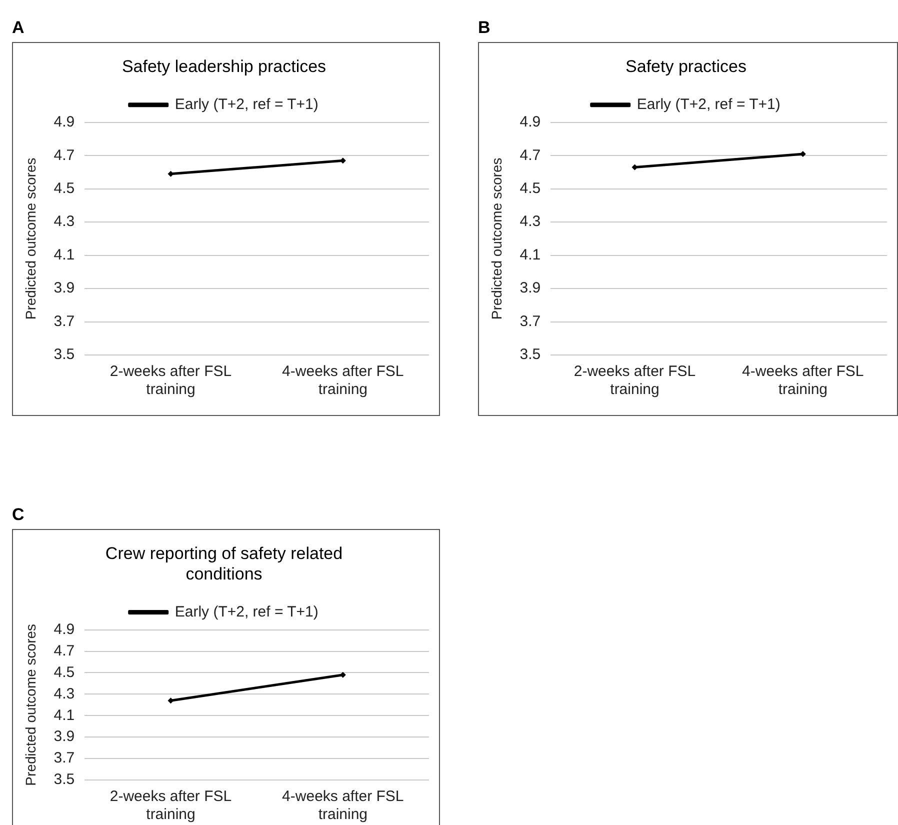 Image resolution: width=898 pixels, height=825 pixels. Describe the element at coordinates (19, 28) in the screenshot. I see `text: A` at that location.